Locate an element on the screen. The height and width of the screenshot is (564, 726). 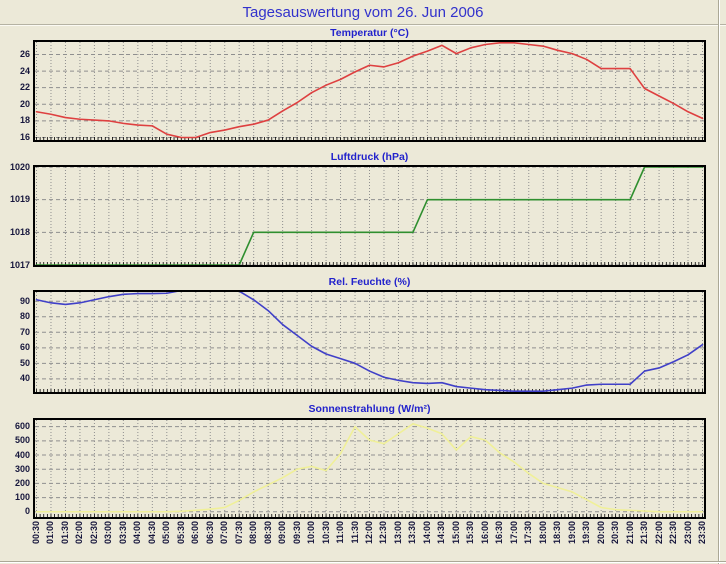
window-edge-highlight-bottom is located at coordinates (363, 562).